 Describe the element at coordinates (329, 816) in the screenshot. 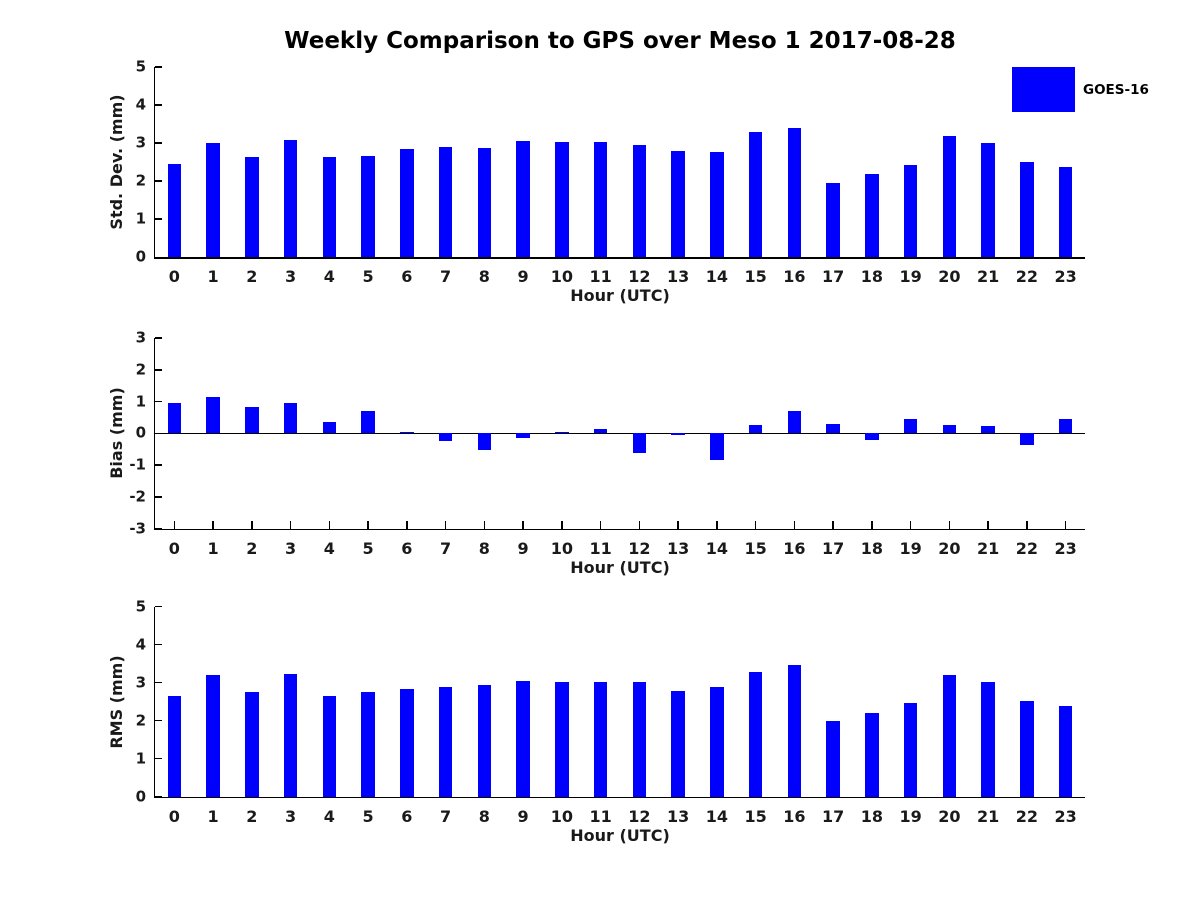

I see `x-tick-label: 4` at that location.